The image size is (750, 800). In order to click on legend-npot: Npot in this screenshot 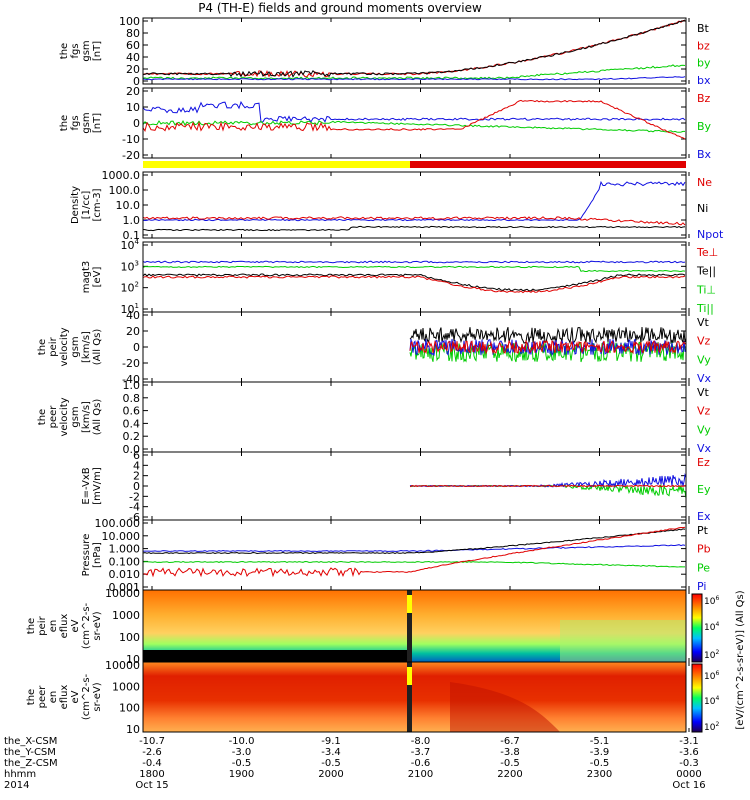, I will do `click(710, 234)`.